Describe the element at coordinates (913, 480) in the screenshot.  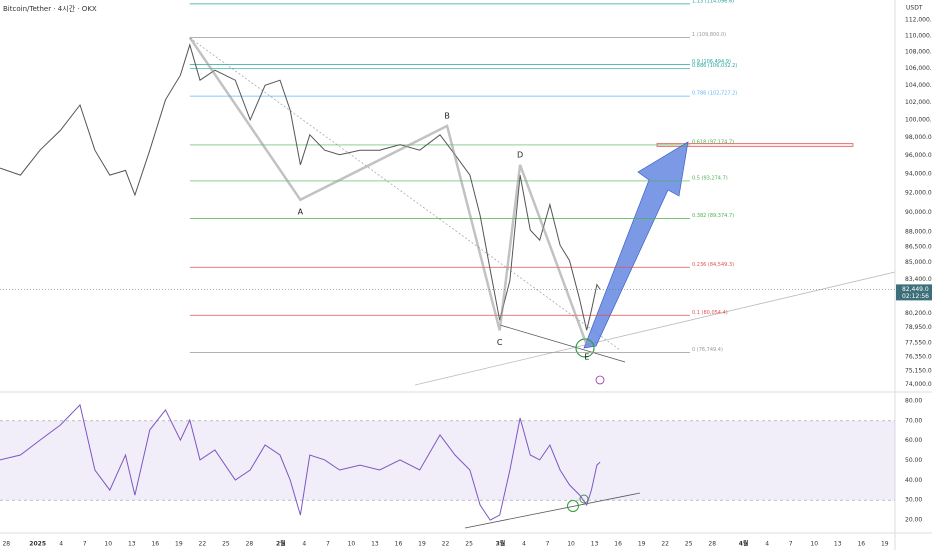
I see `y-tick-label: 40.00` at that location.